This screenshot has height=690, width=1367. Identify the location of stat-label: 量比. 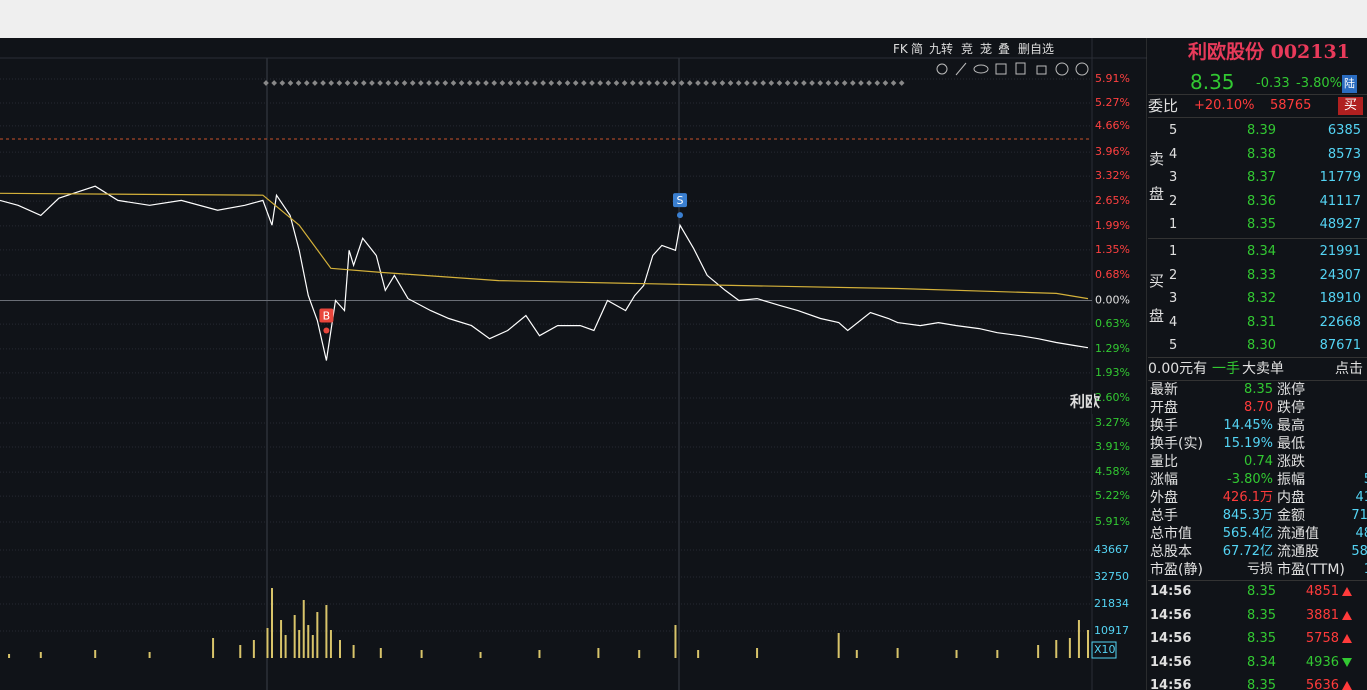
(1164, 462).